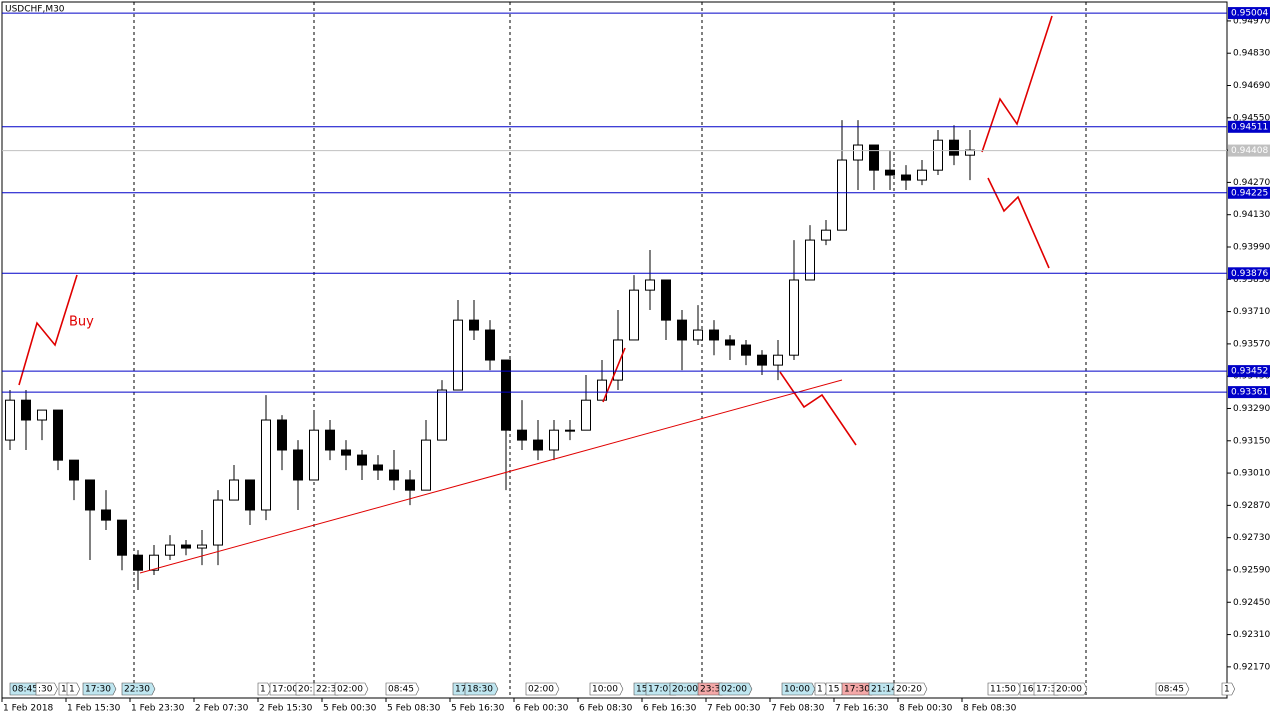 Image resolution: width=1280 pixels, height=720 pixels. I want to click on y-tick-label: 0.94550, so click(1251, 118).